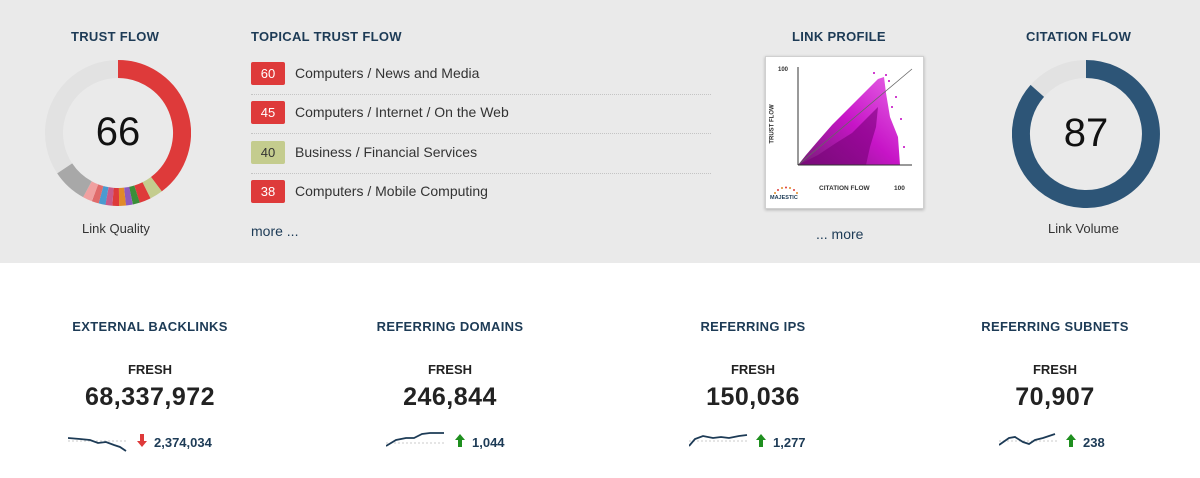 The width and height of the screenshot is (1200, 478). I want to click on citation-flow-ring, so click(1085, 134).